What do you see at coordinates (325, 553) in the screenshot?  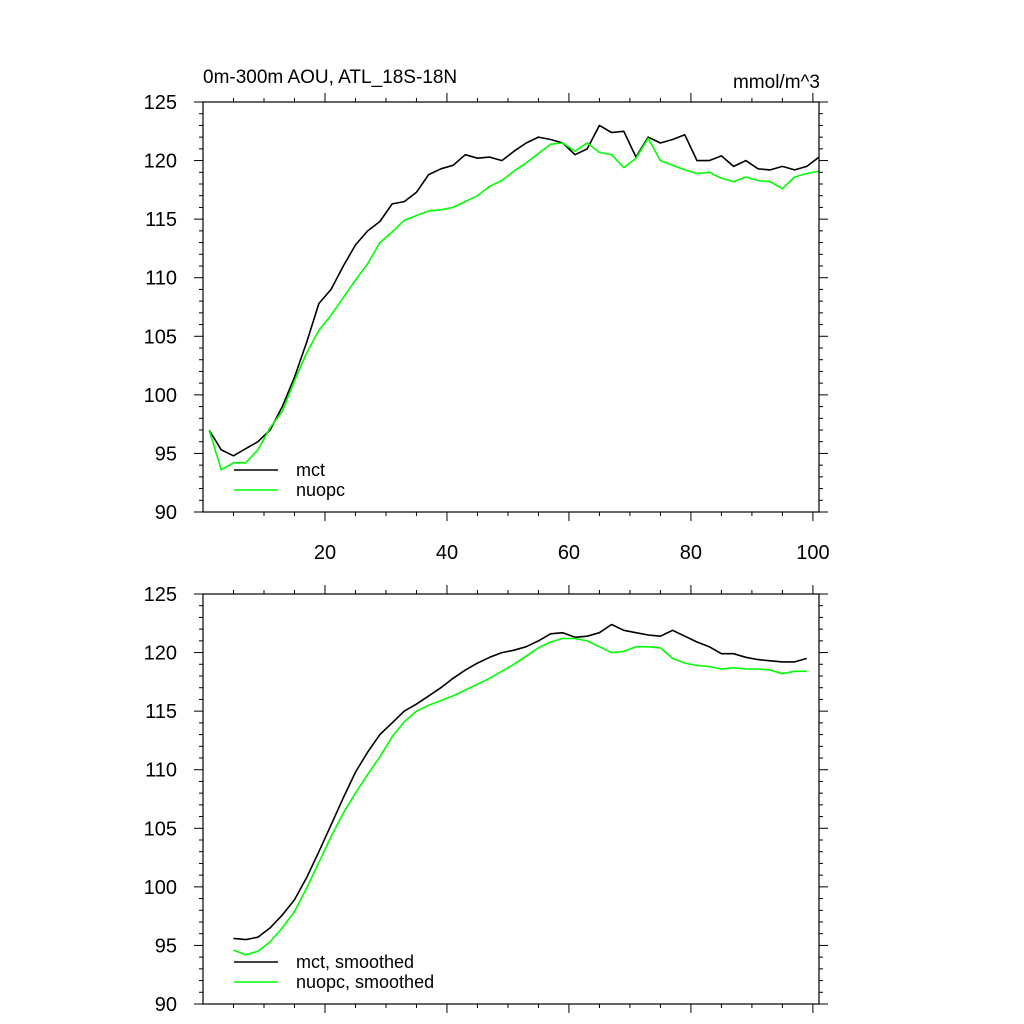 I see `x-tick-label: 20` at bounding box center [325, 553].